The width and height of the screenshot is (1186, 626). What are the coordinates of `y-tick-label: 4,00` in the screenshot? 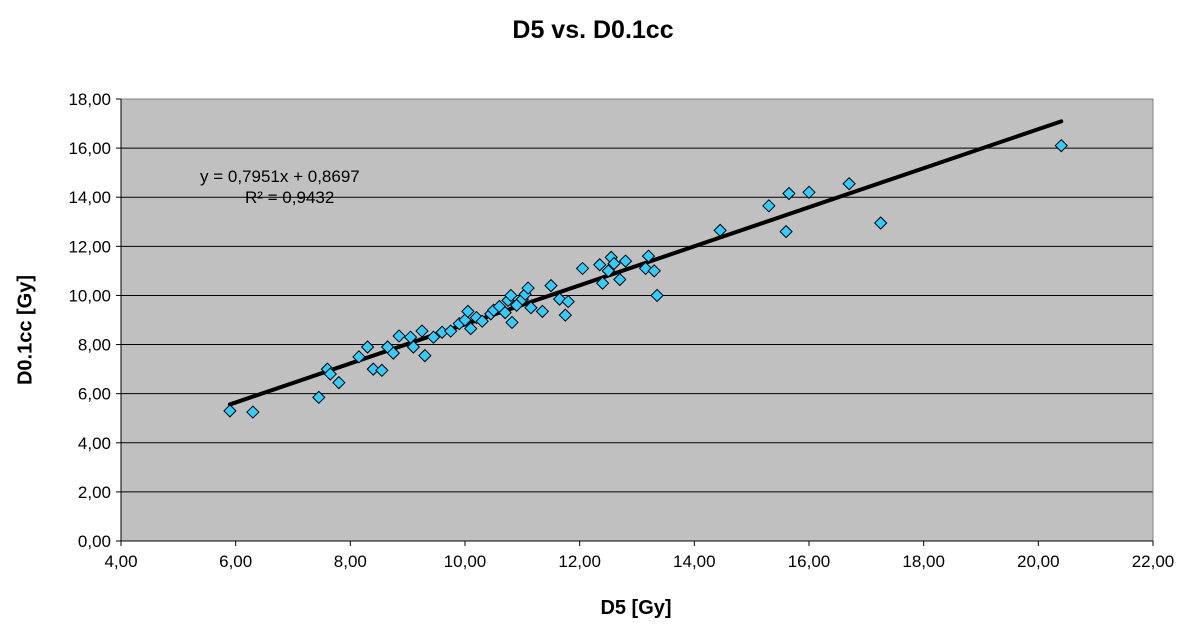 It's located at (94, 443).